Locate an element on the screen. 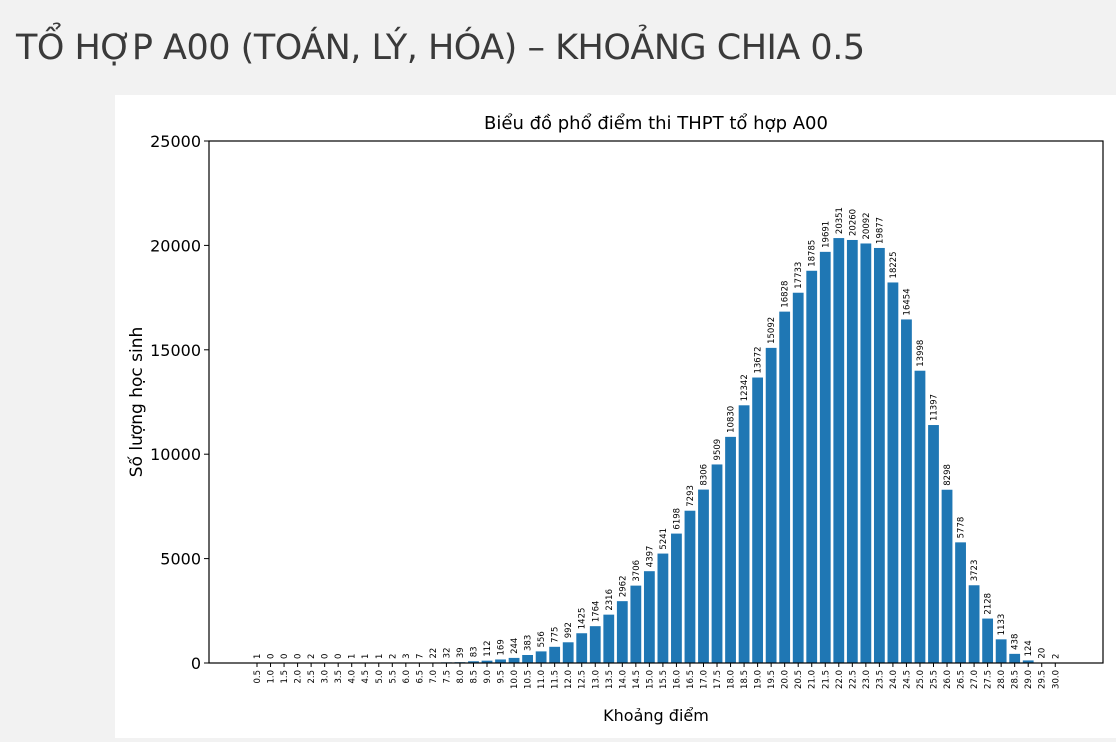 Image resolution: width=1116 pixels, height=742 pixels. x-tick-label: 19.5 is located at coordinates (772, 679).